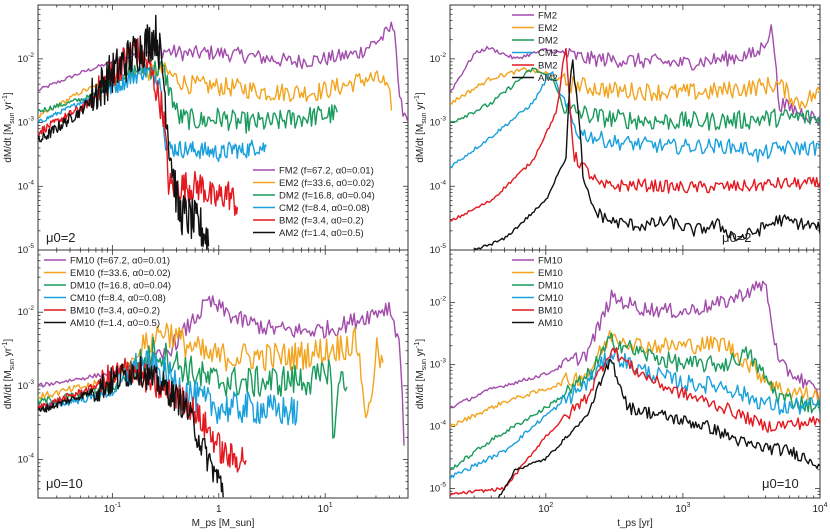 This screenshot has height=532, width=830. I want to click on legend-label-D: DM2 (f=16.8, α0=0.04), so click(327, 196).